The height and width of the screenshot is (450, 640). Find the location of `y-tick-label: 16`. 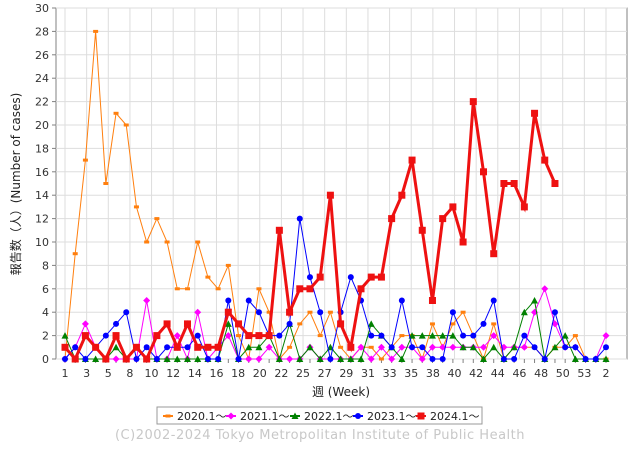

y-tick-label: 16 is located at coordinates (42, 172).